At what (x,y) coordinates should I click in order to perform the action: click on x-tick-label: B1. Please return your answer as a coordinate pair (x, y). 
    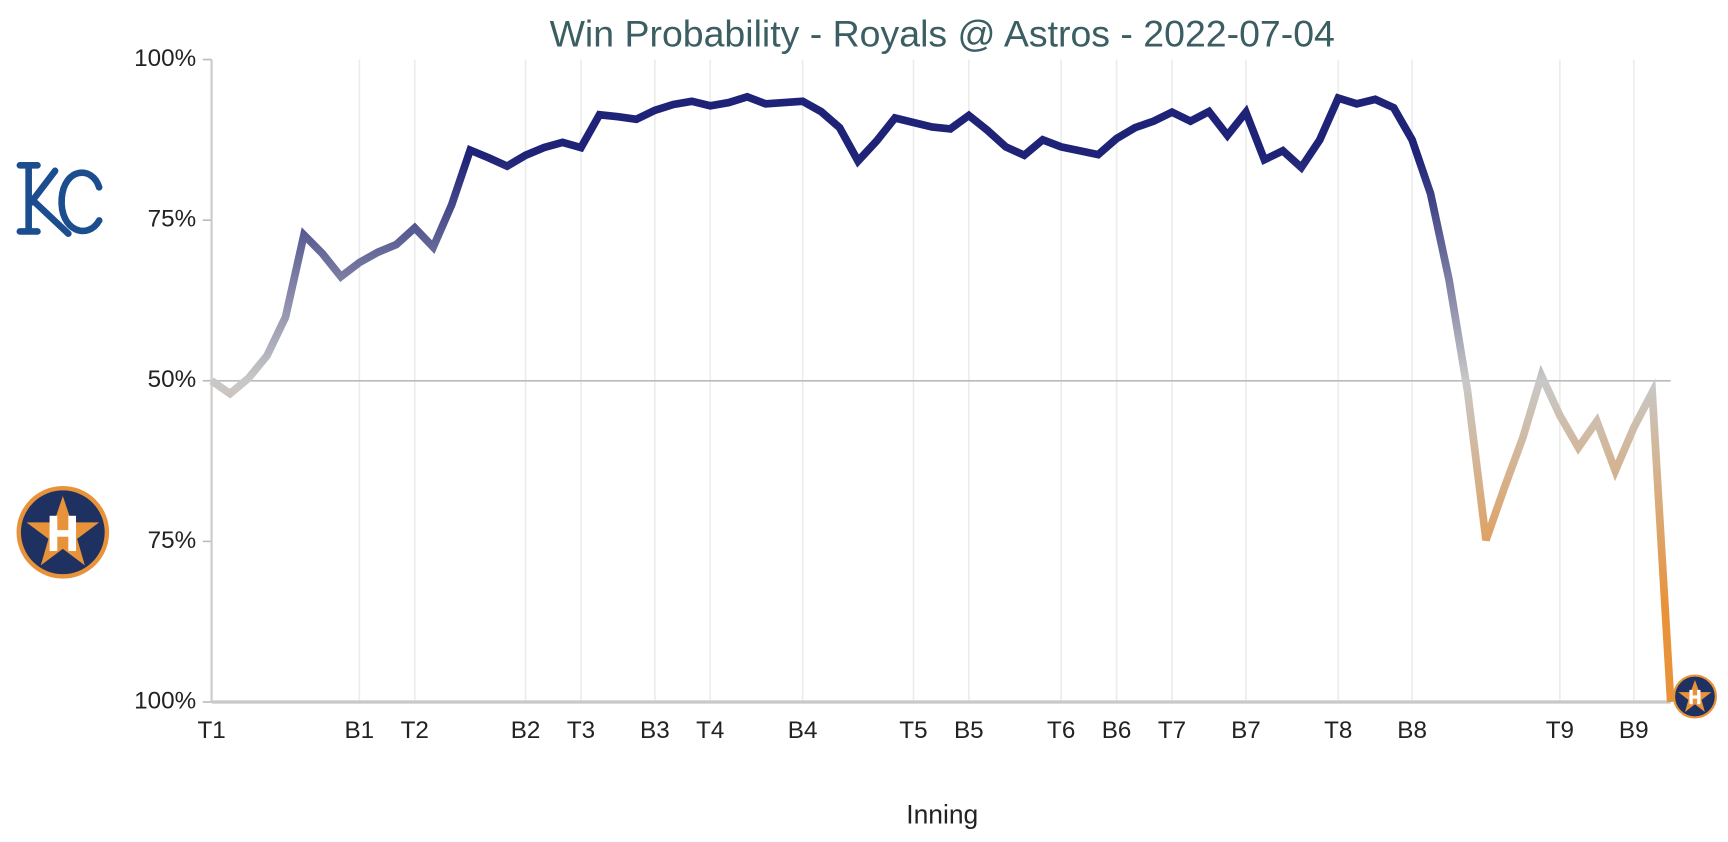
    Looking at the image, I should click on (360, 730).